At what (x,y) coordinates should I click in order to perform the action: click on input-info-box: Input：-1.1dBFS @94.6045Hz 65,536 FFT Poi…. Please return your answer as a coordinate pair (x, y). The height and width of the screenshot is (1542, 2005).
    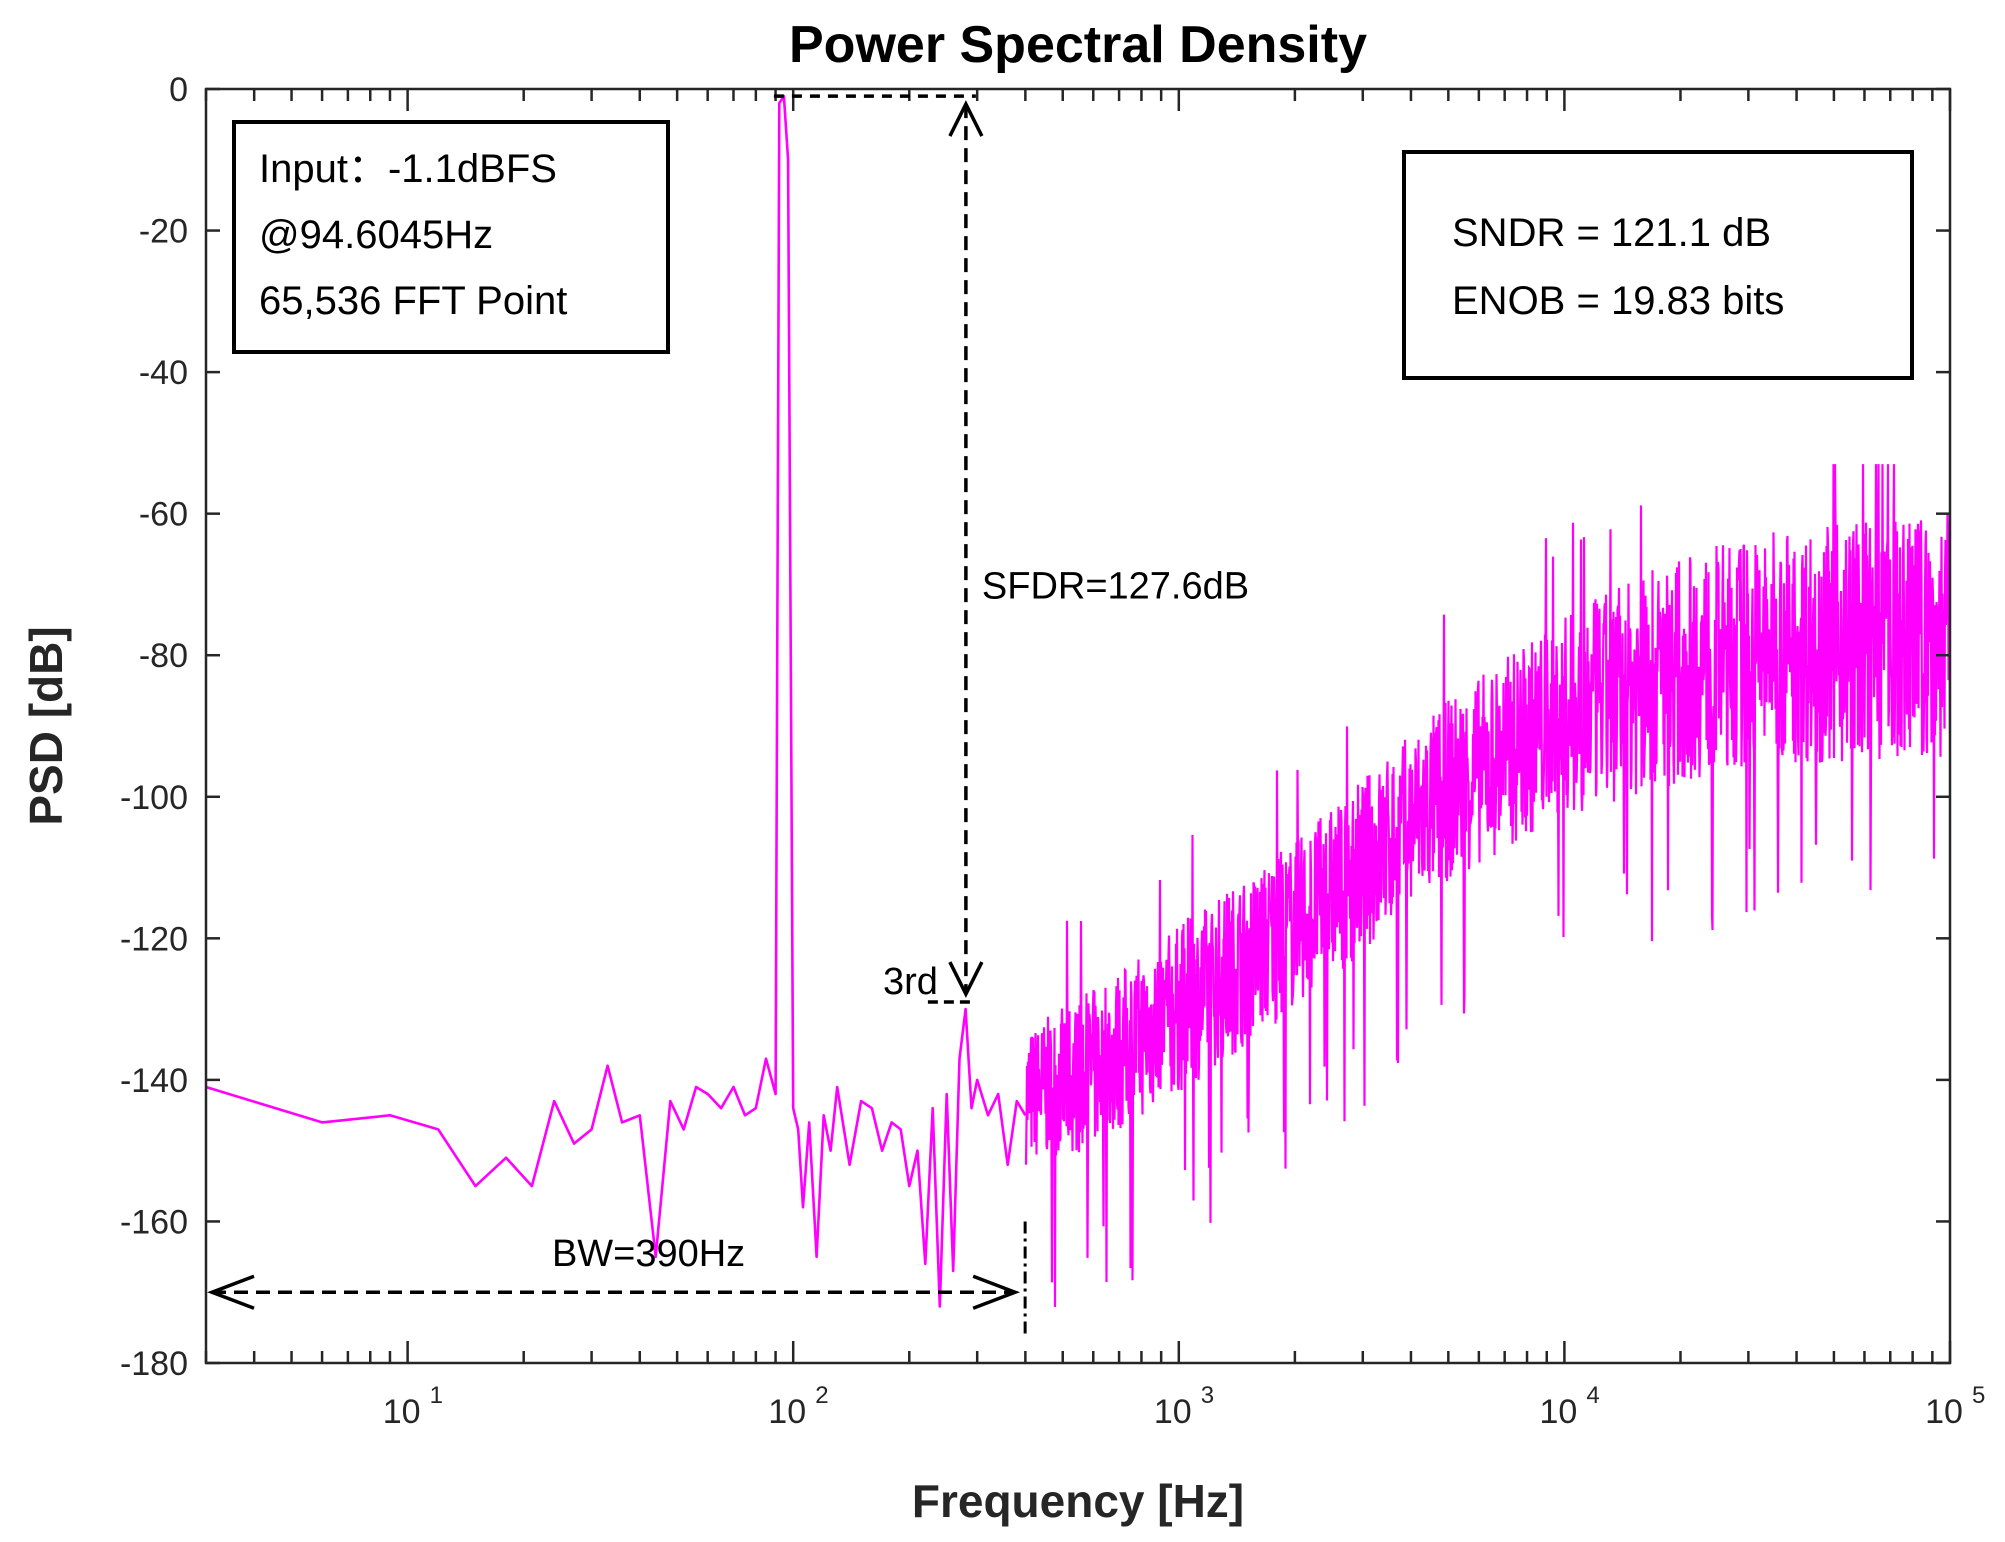
    Looking at the image, I should click on (451, 237).